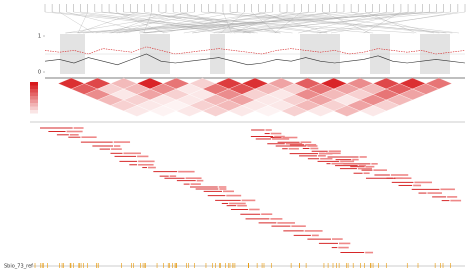  What do you see at coordinates (39, 37) in the screenshot?
I see `y-tick-label: 1` at bounding box center [39, 37].